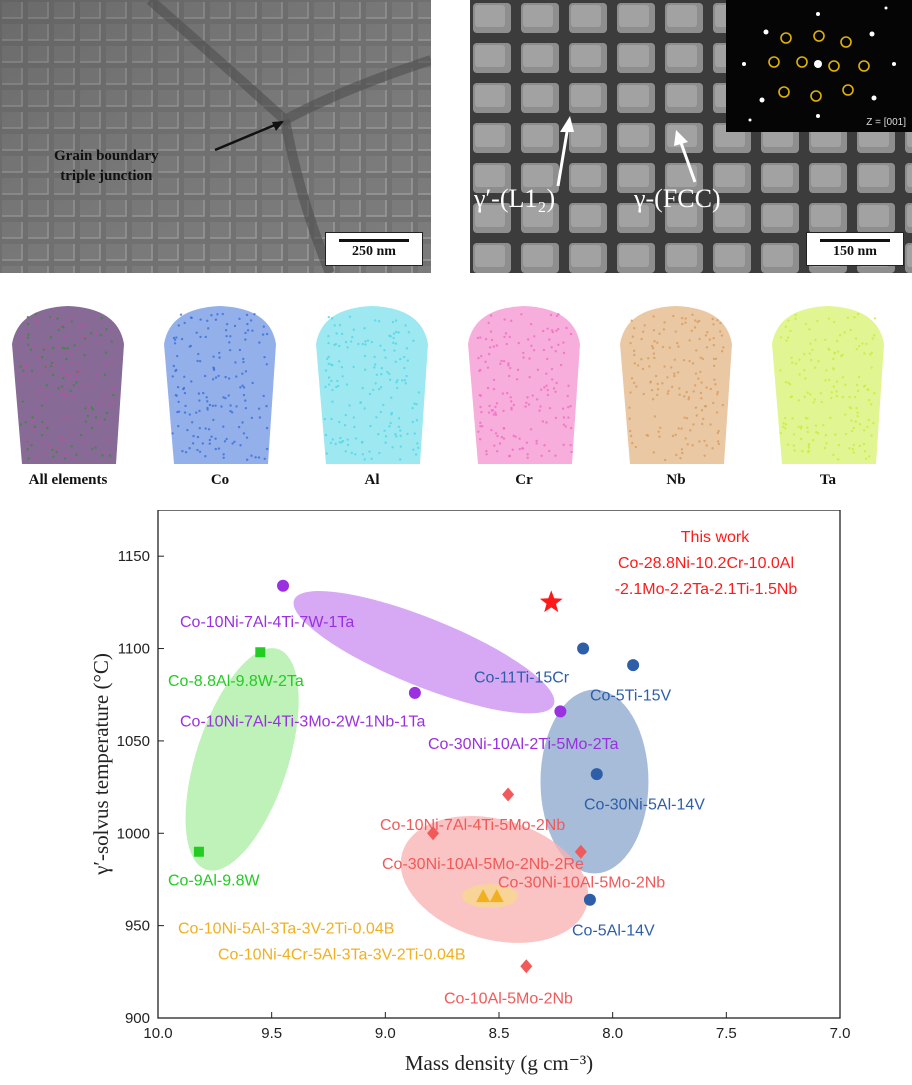  Describe the element at coordinates (472, 825) in the screenshot. I see `data-label: Co-10Ni-7Al-4Ti-5Mo-2Nb` at that location.